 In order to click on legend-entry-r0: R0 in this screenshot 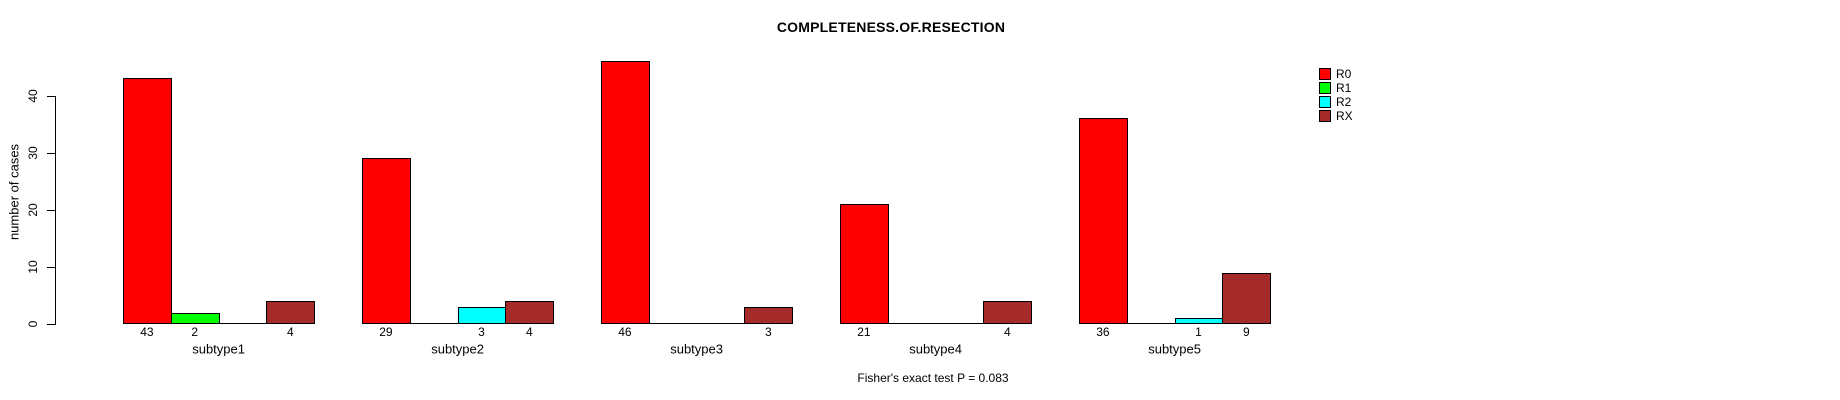, I will do `click(1336, 74)`.